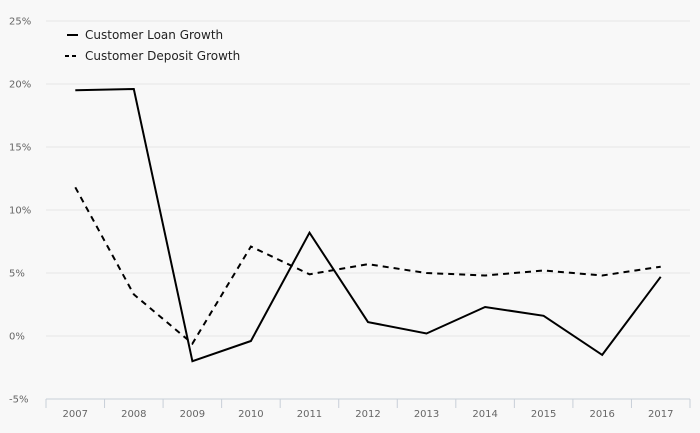 This screenshot has width=700, height=433. What do you see at coordinates (162, 56) in the screenshot?
I see `legend-label: Customer Deposit Growth` at bounding box center [162, 56].